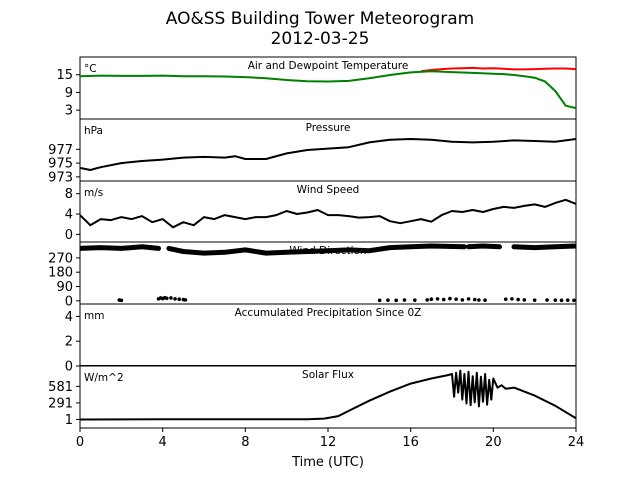 The image size is (640, 480). What do you see at coordinates (60, 164) in the screenshot?
I see `y-tick-label: 975` at bounding box center [60, 164].